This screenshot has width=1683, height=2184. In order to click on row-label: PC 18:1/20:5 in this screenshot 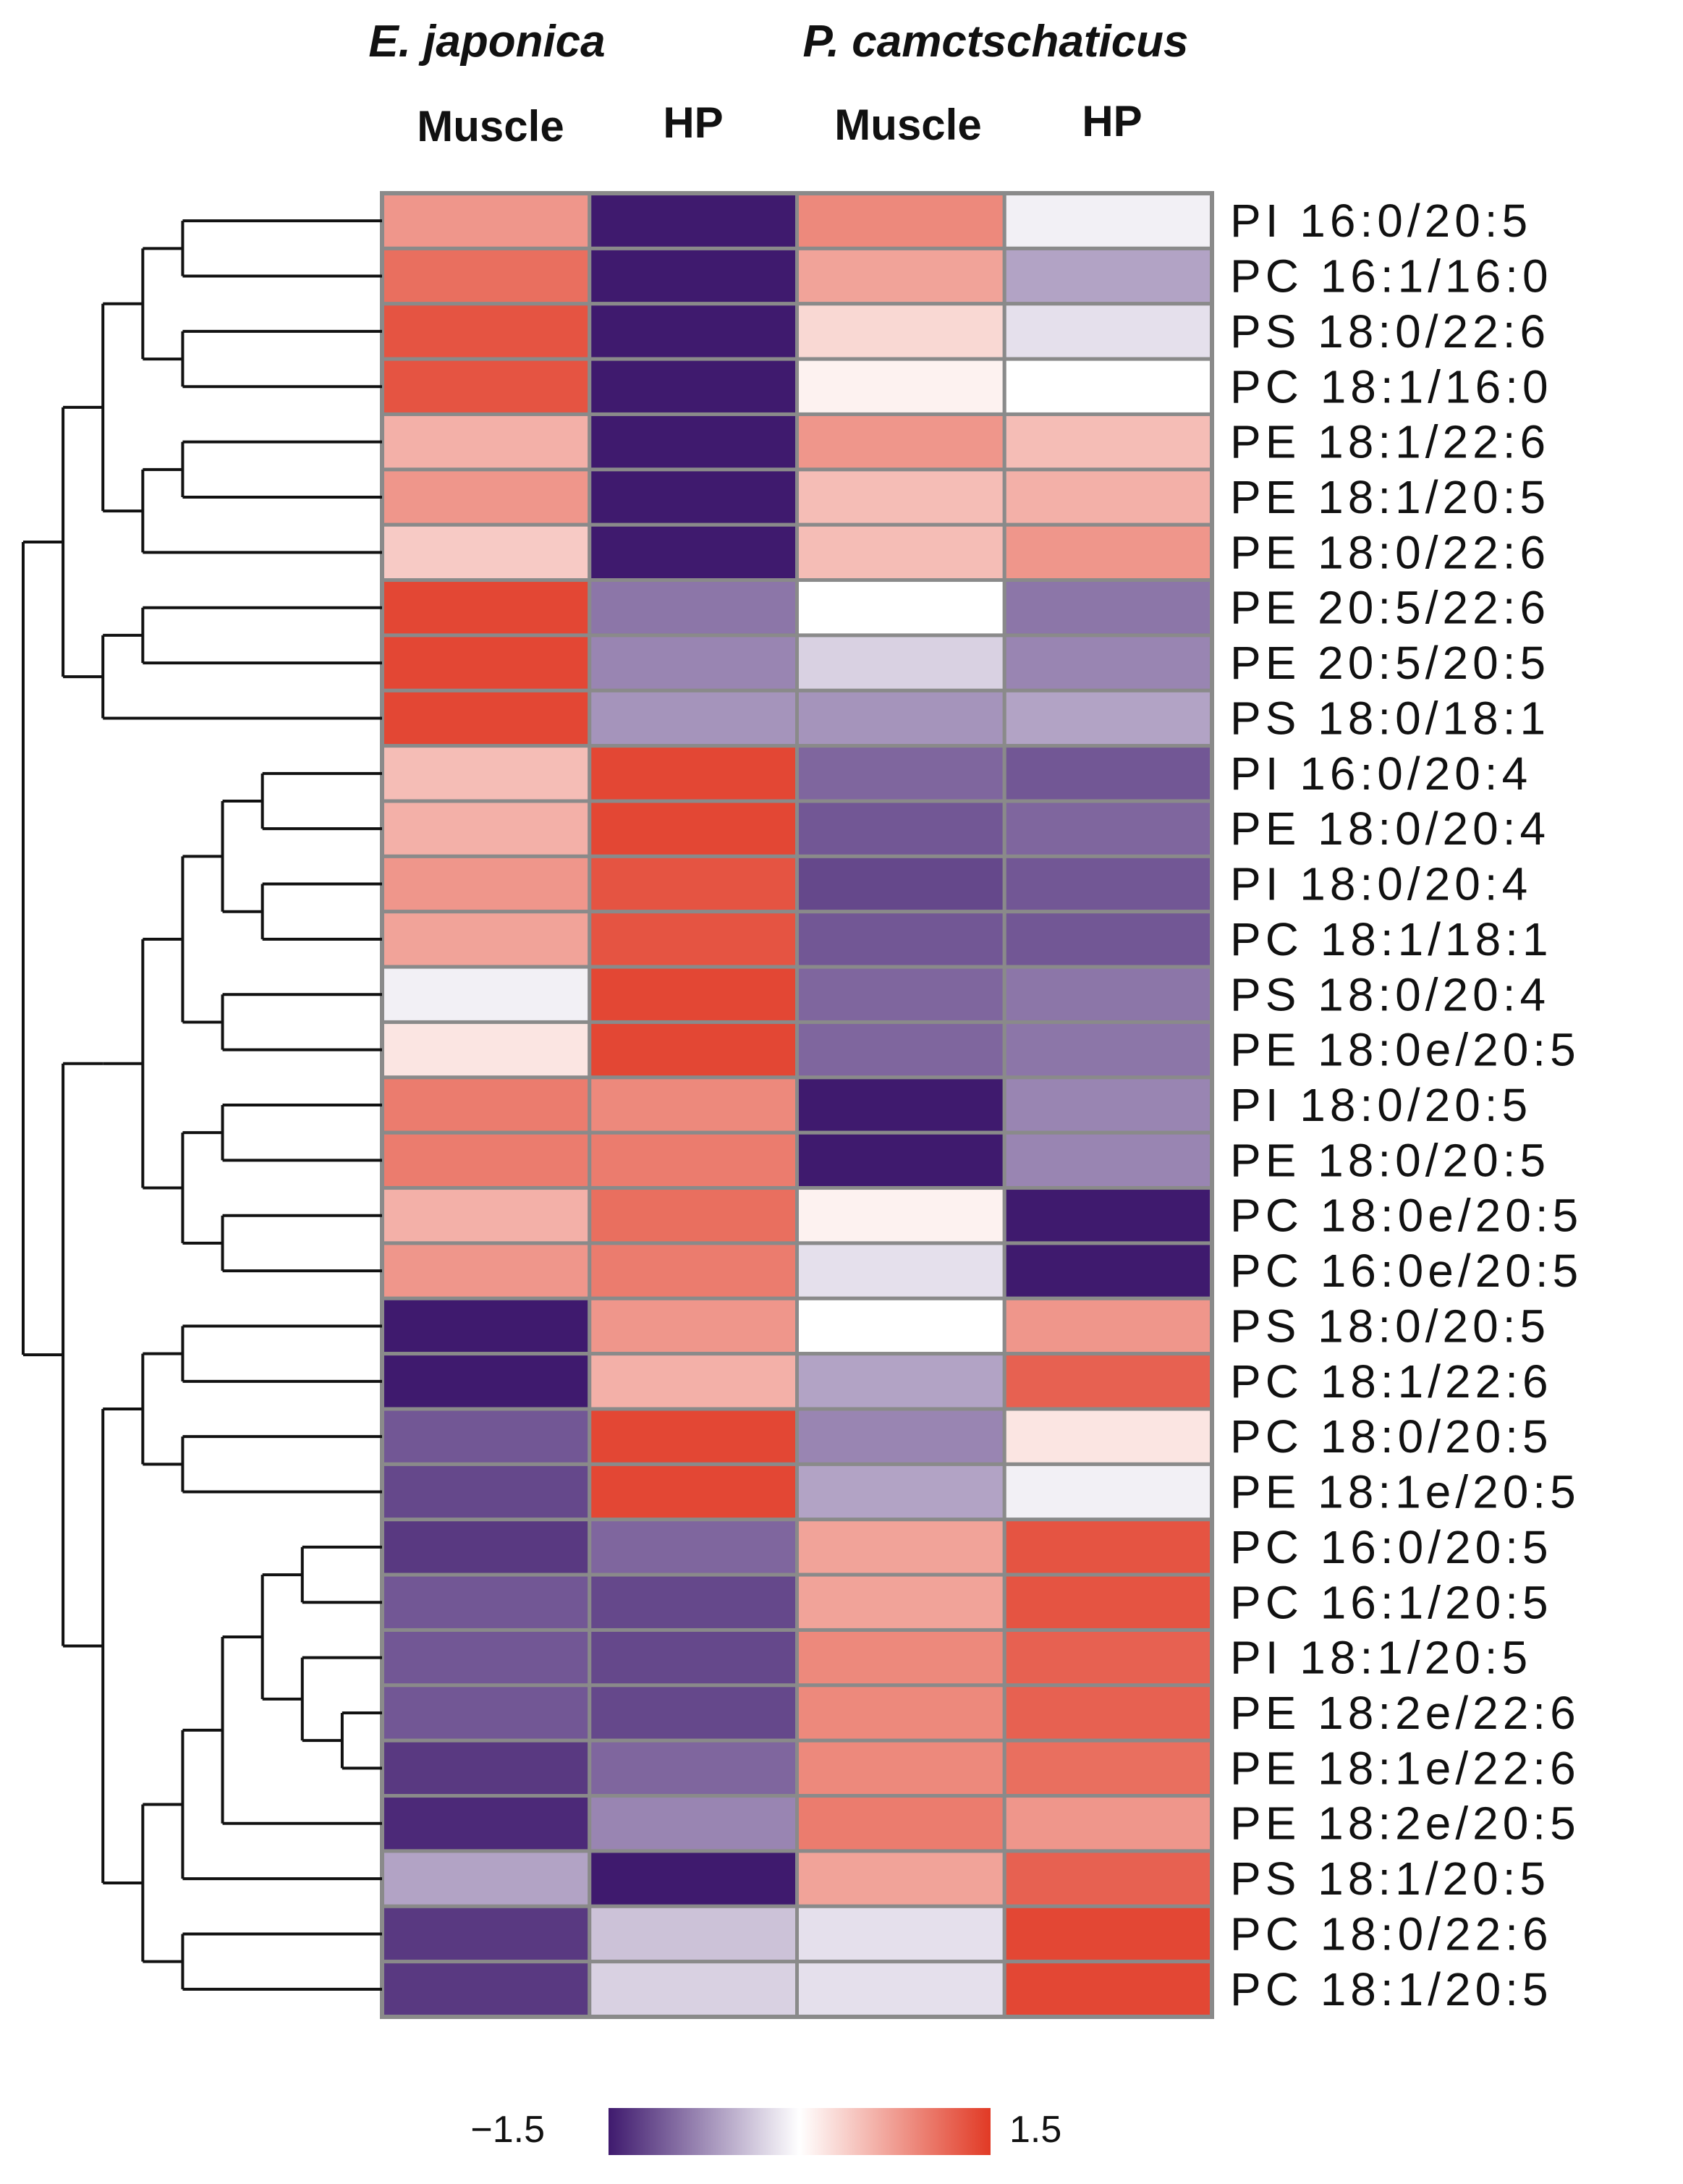, I will do `click(1391, 1989)`.